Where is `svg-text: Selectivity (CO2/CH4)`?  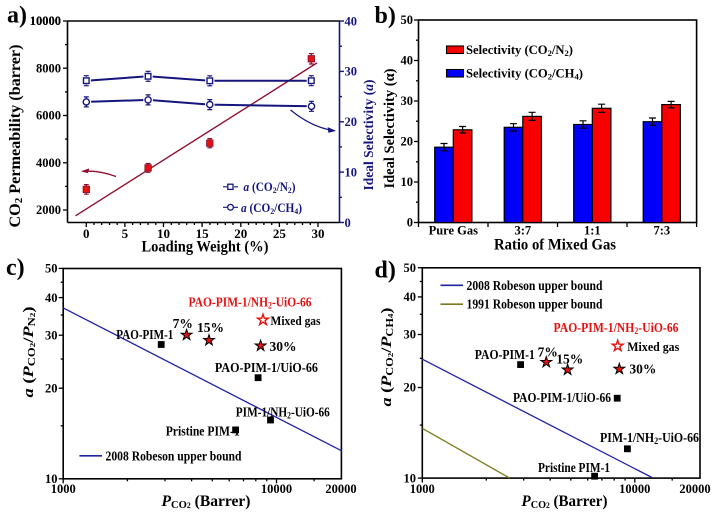
svg-text: Selectivity (CO2/CH4) is located at coordinates (524, 74).